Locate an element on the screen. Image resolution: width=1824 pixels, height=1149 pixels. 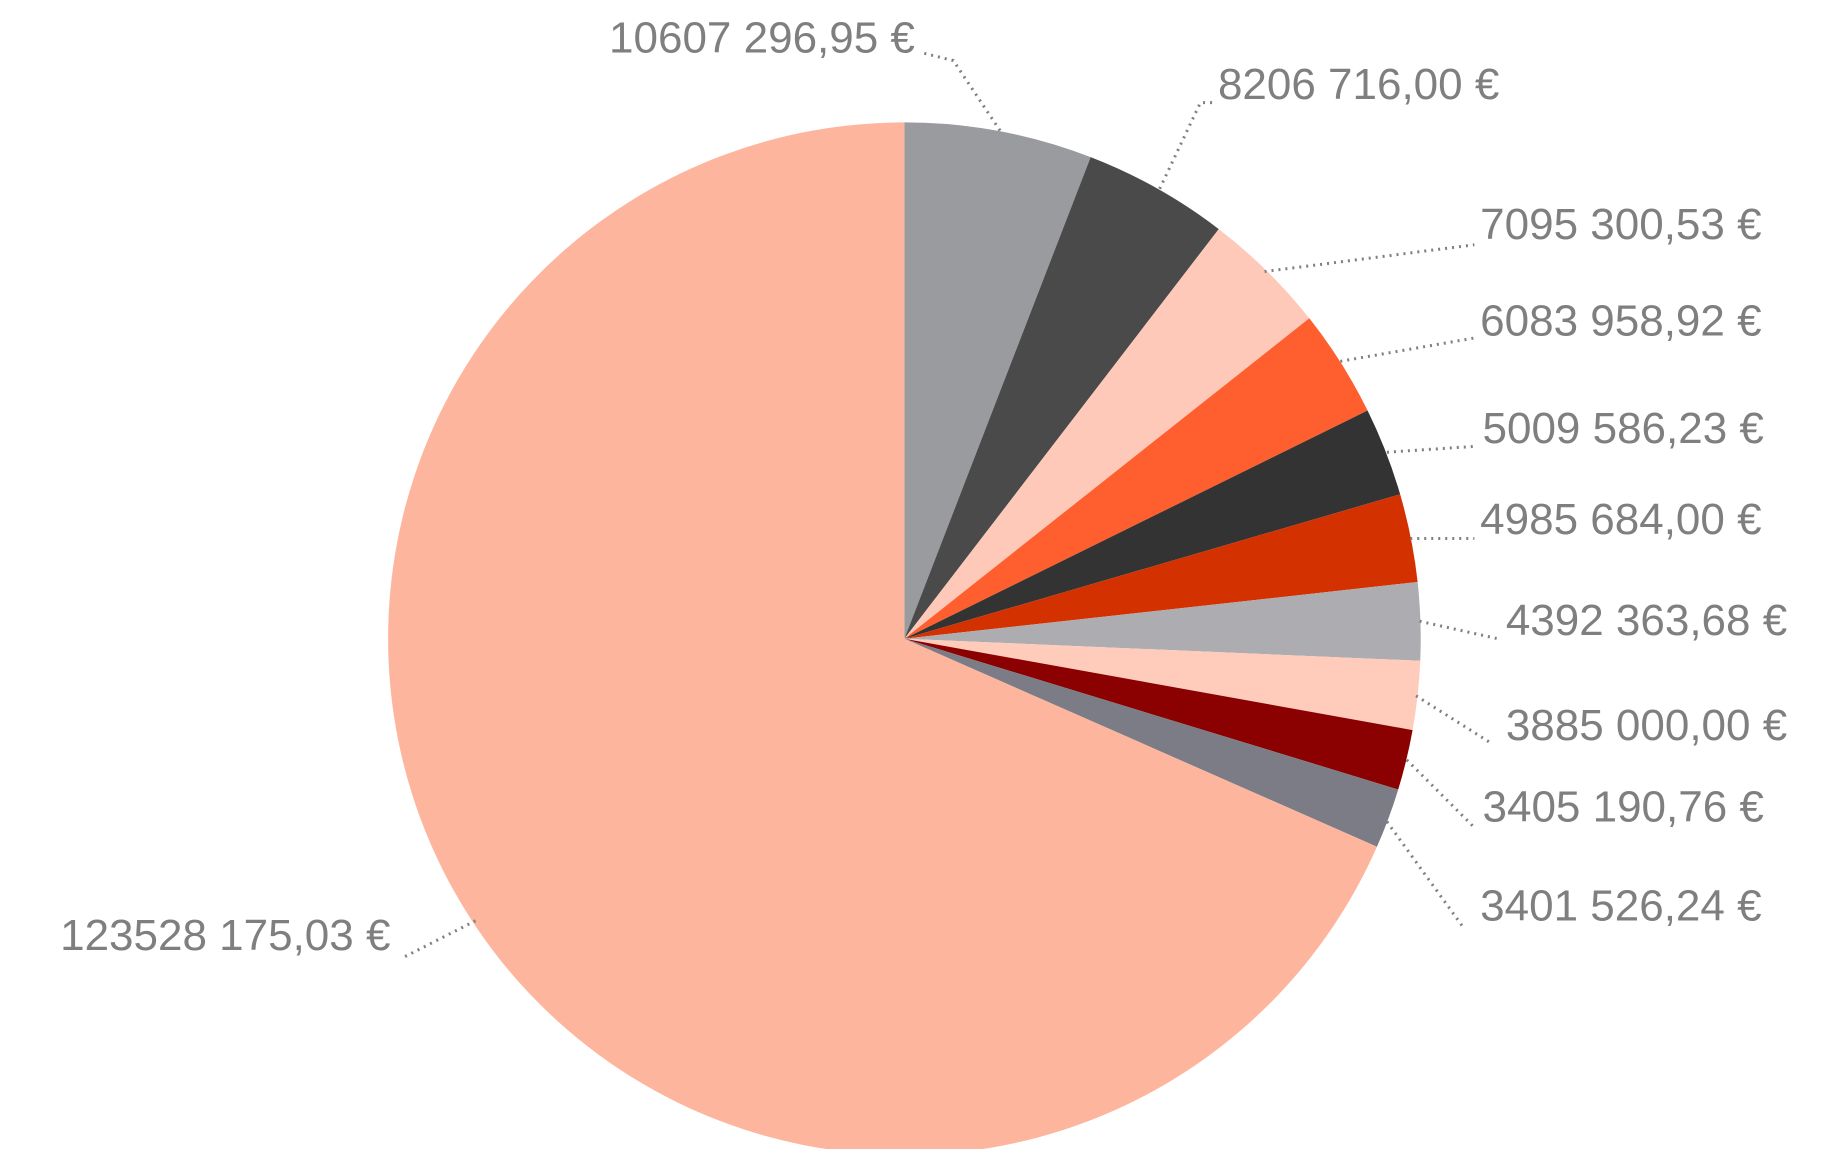
data-label: 3405 190,76 € is located at coordinates (1623, 807).